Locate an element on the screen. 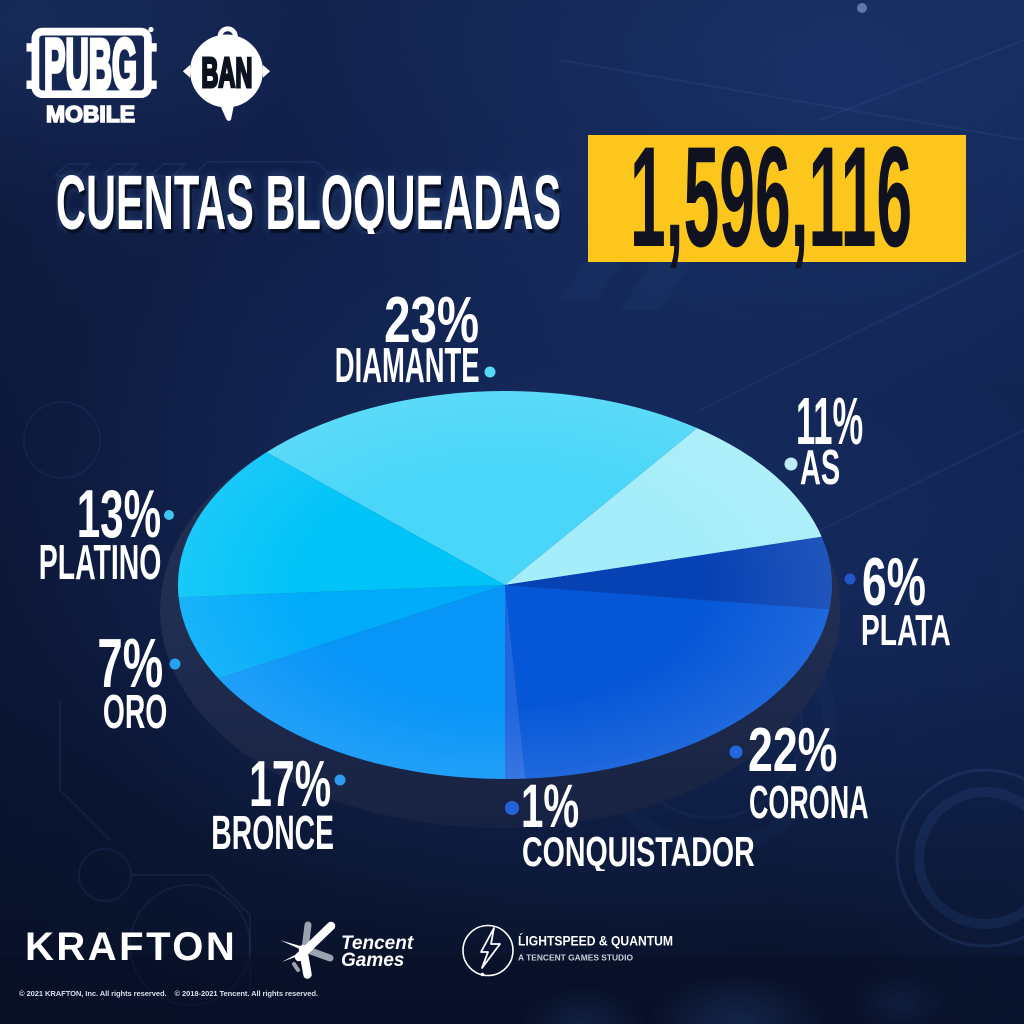  svg-text: PUBG is located at coordinates (90, 65).